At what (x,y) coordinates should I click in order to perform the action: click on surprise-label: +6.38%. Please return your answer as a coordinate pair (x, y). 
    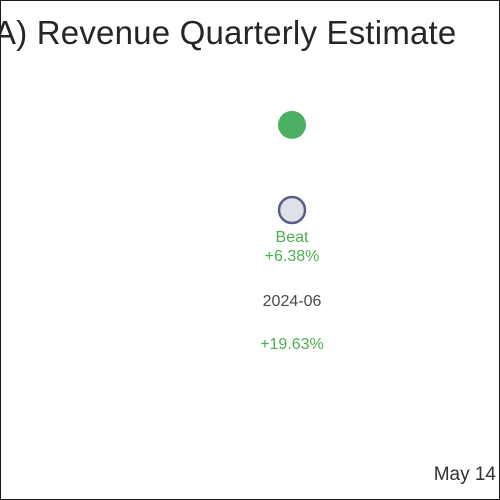
    Looking at the image, I should click on (292, 256).